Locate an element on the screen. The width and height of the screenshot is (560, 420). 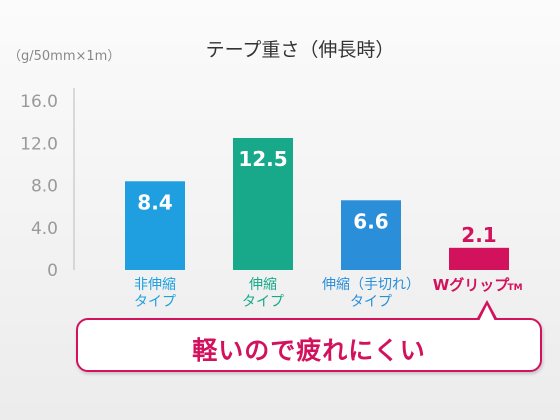
trademark-mark: TM is located at coordinates (514, 288).